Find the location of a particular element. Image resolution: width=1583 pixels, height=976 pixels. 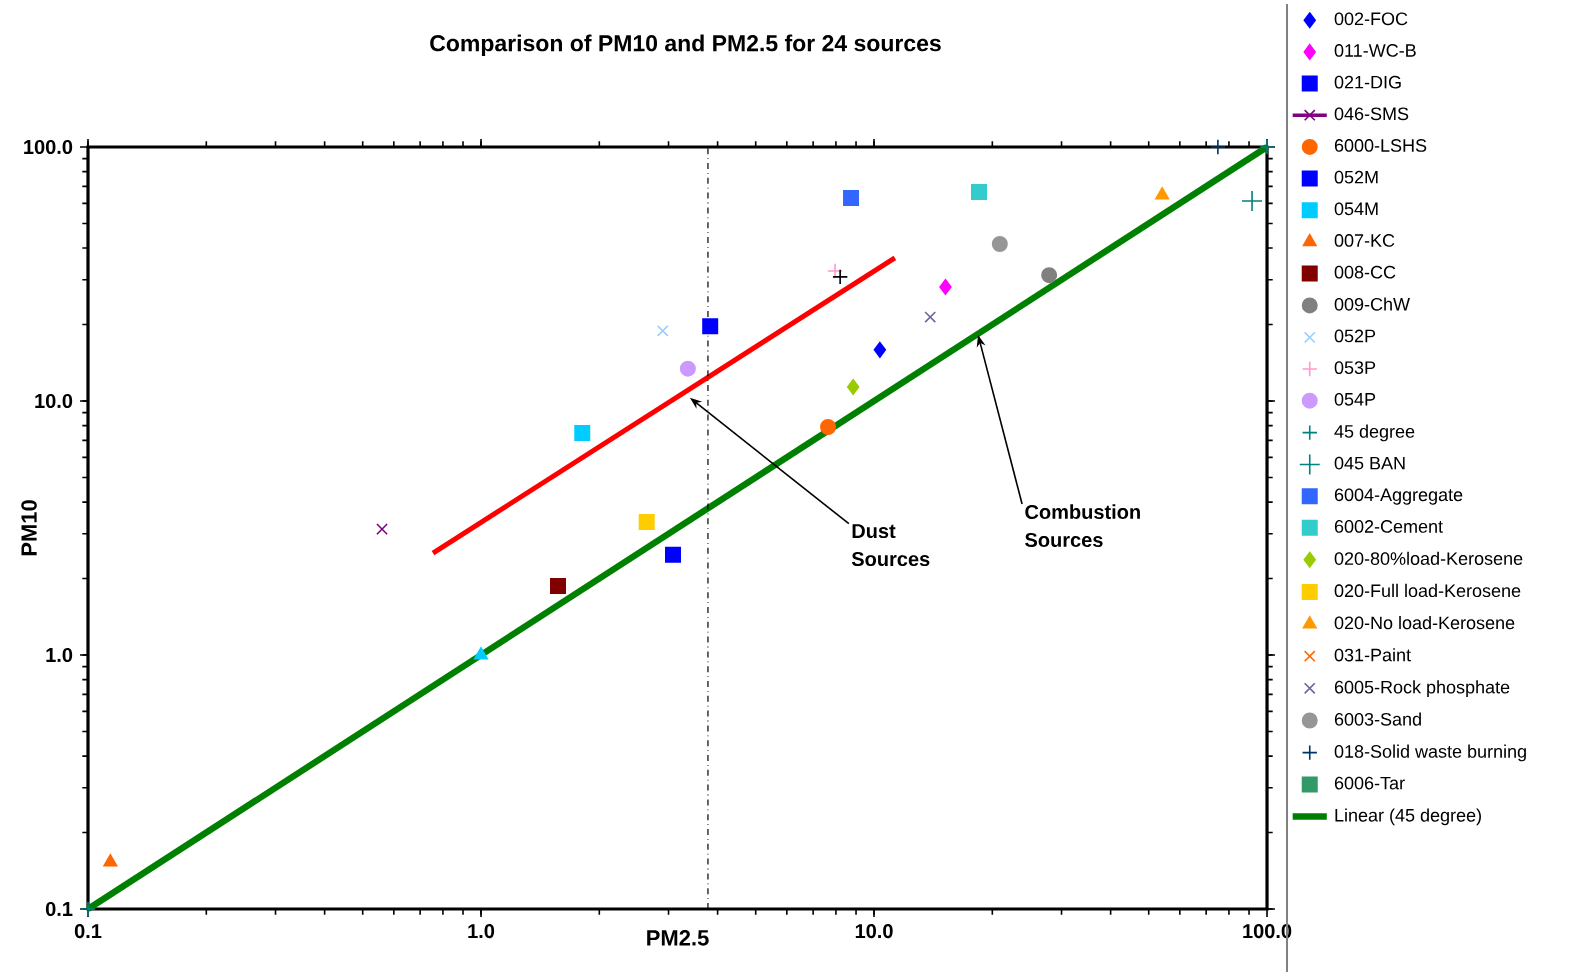

x-tick-label: 1.0 is located at coordinates (481, 931).